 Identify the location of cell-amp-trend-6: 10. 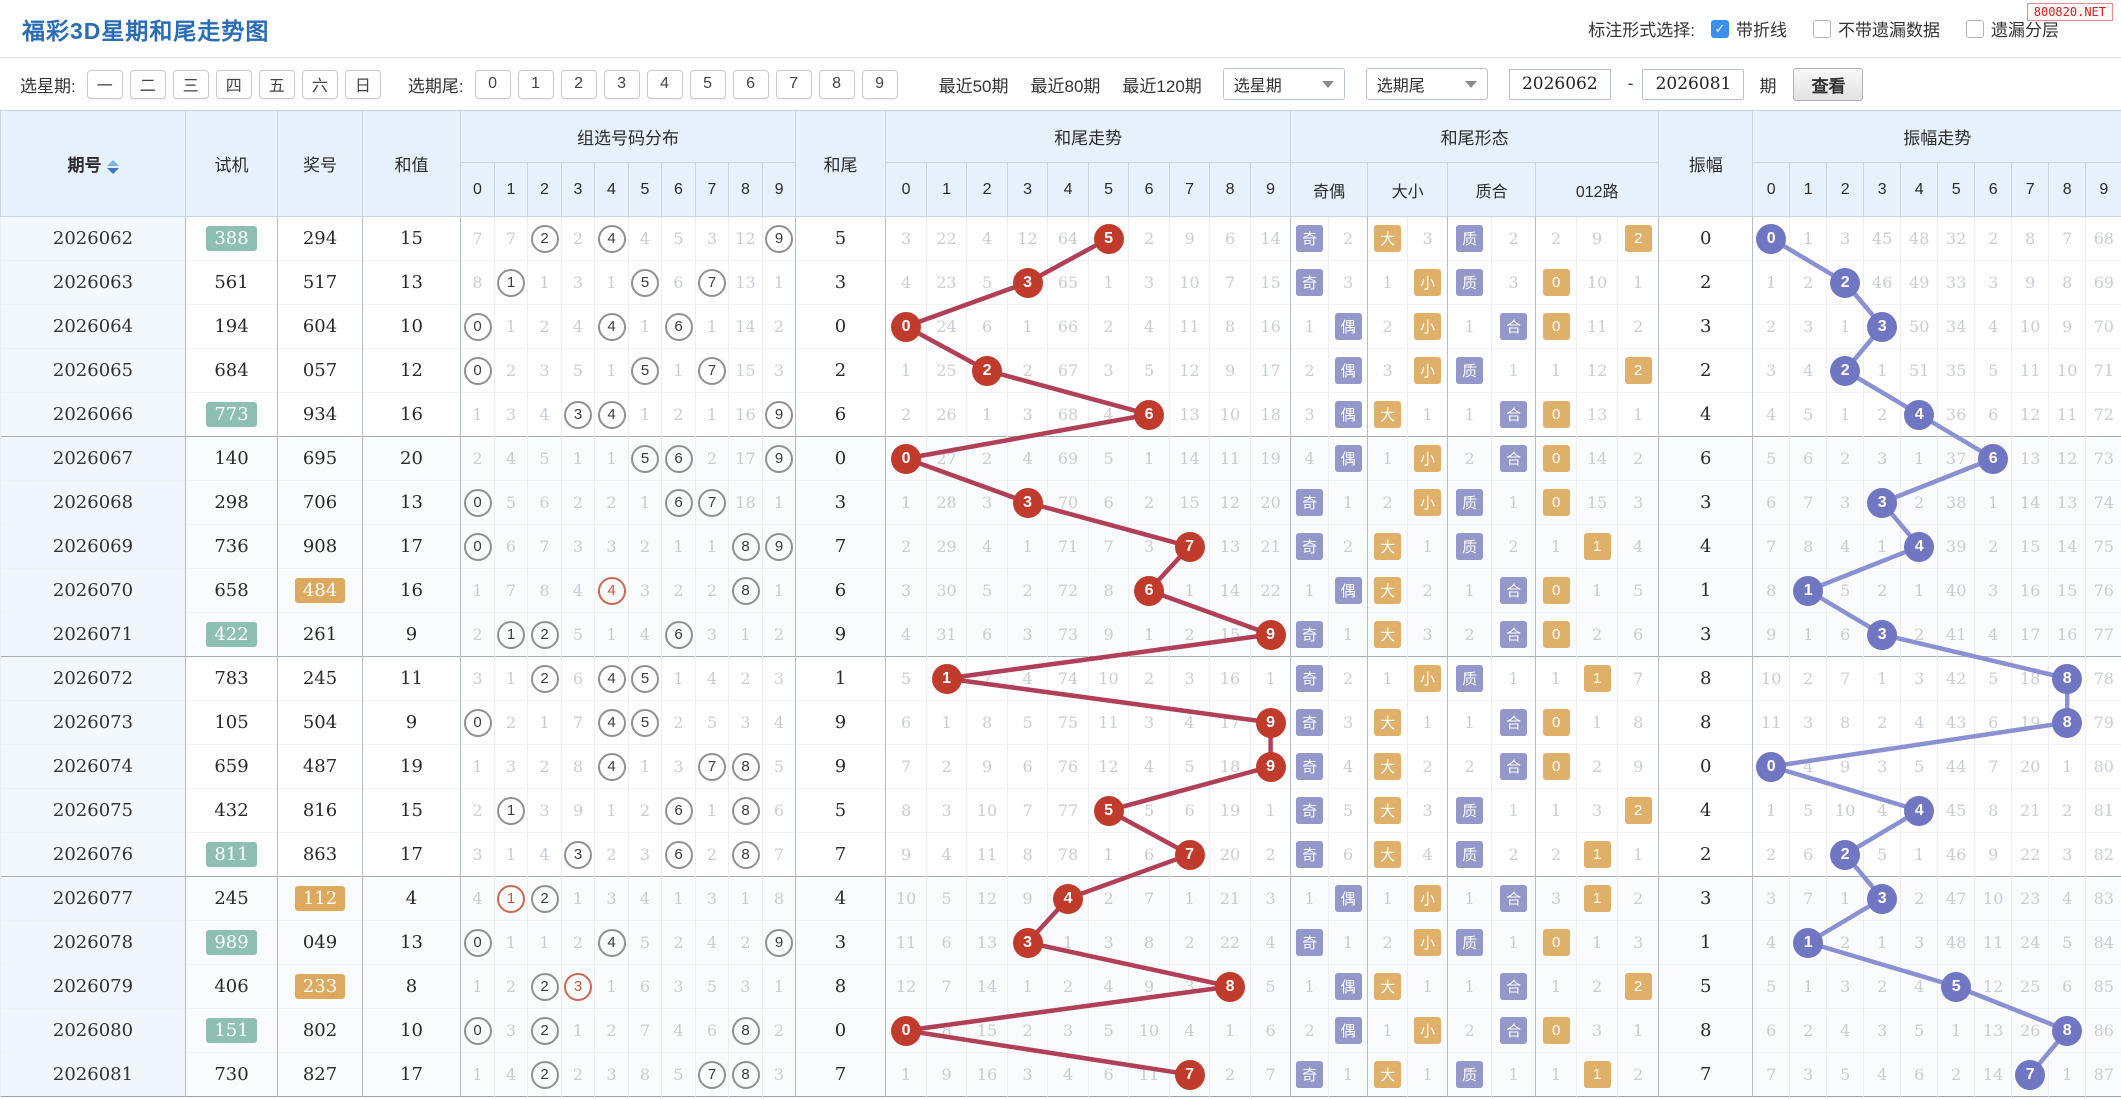
(1993, 898).